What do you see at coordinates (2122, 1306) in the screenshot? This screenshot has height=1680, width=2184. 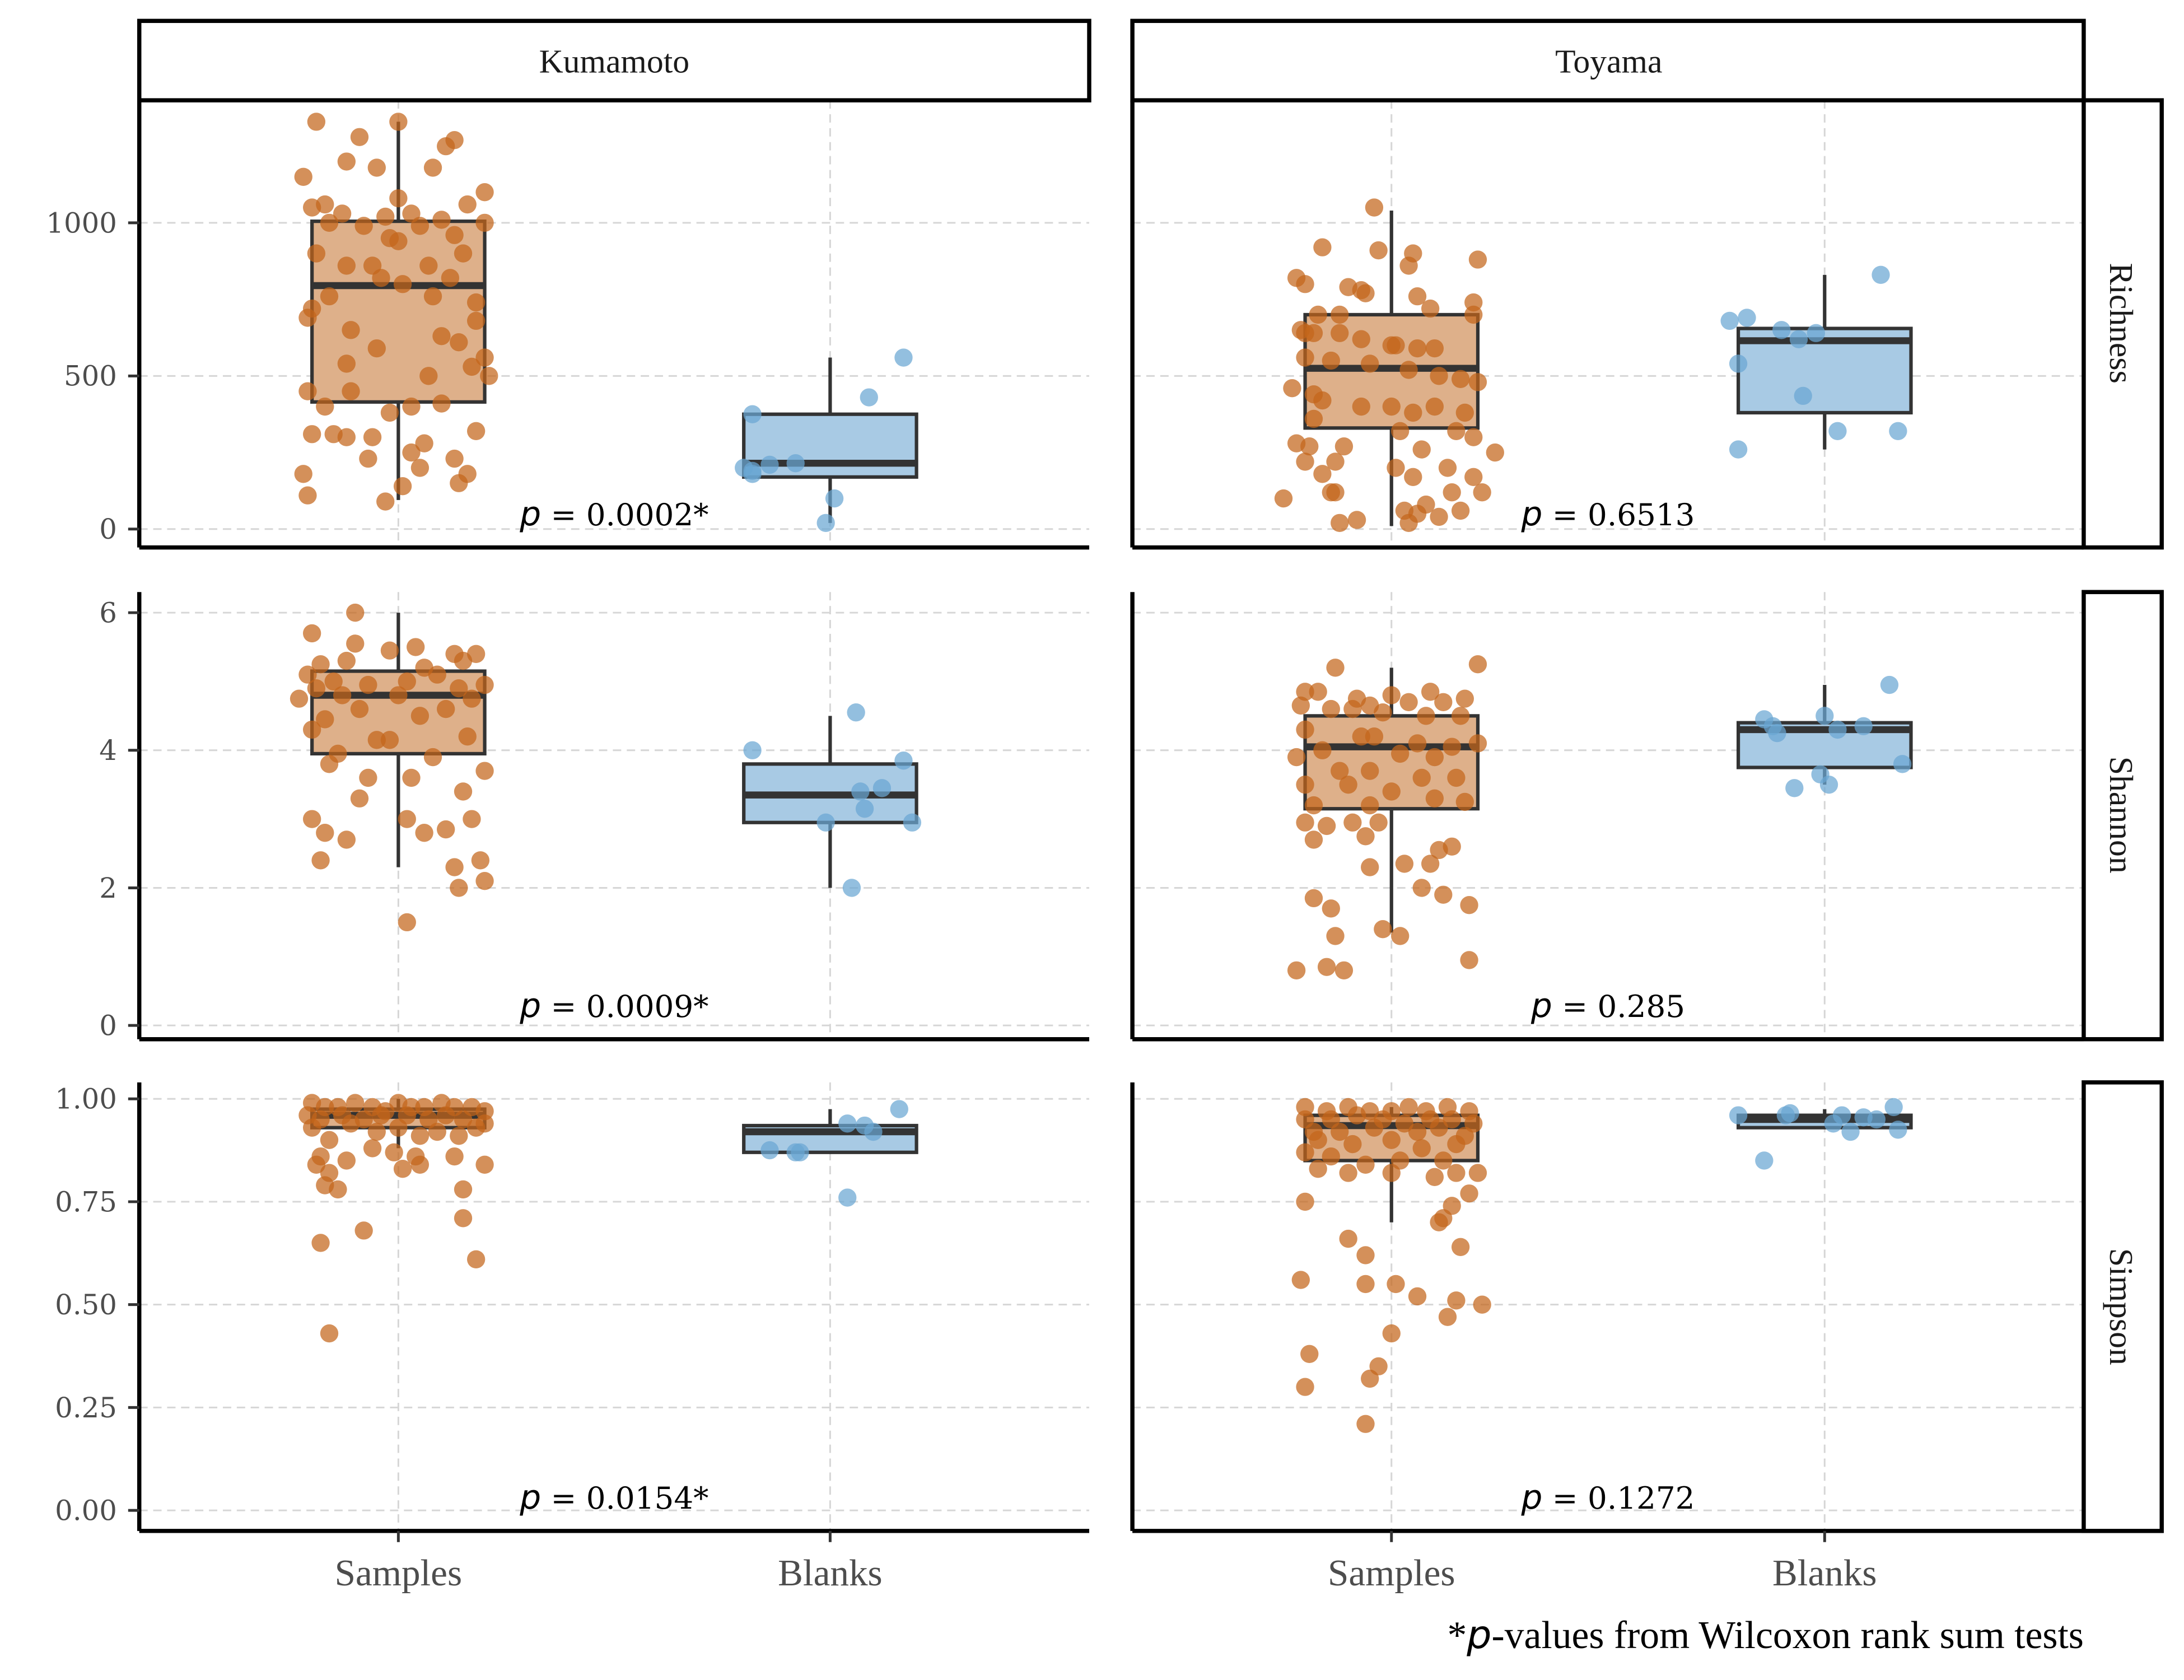 I see `strip-label-simpson: Simpson` at bounding box center [2122, 1306].